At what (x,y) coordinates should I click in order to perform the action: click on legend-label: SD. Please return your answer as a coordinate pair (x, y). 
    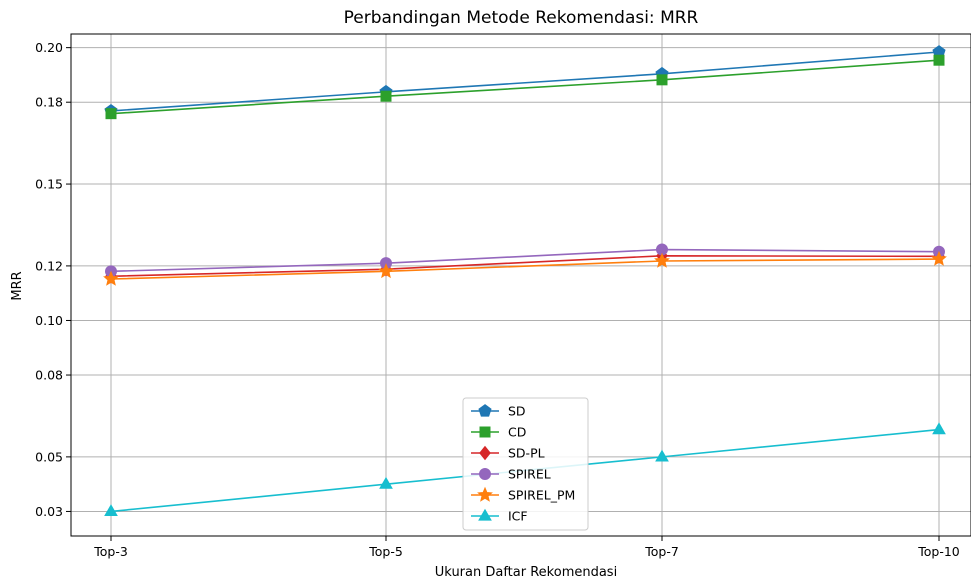
    Looking at the image, I should click on (517, 411).